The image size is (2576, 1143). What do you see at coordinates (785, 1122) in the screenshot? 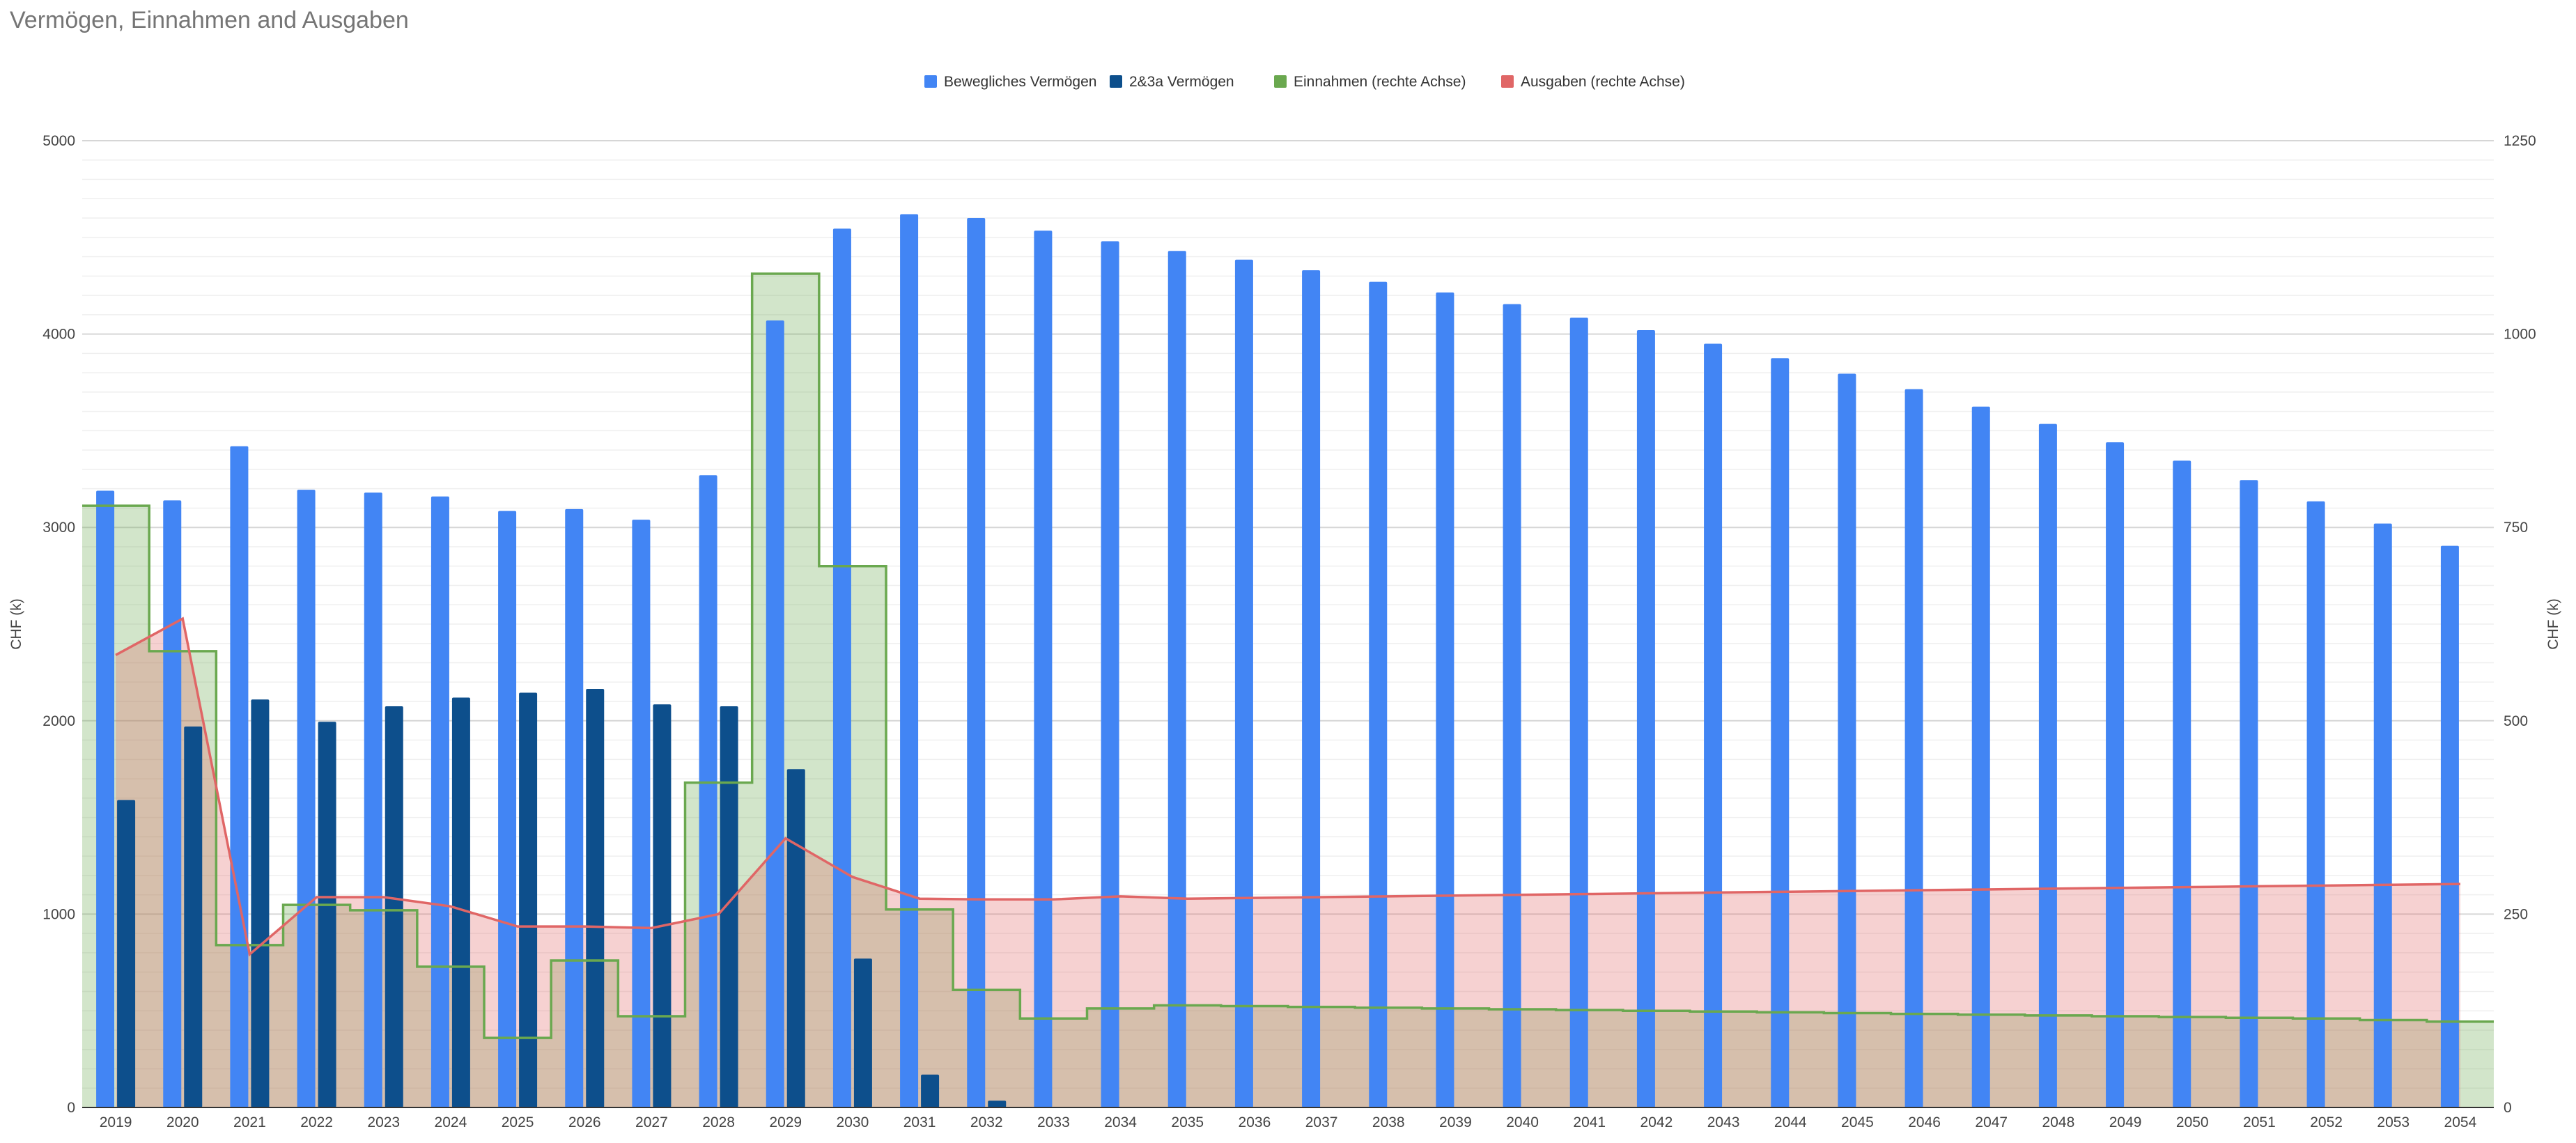
I see `x-tick-label: 2029` at bounding box center [785, 1122].